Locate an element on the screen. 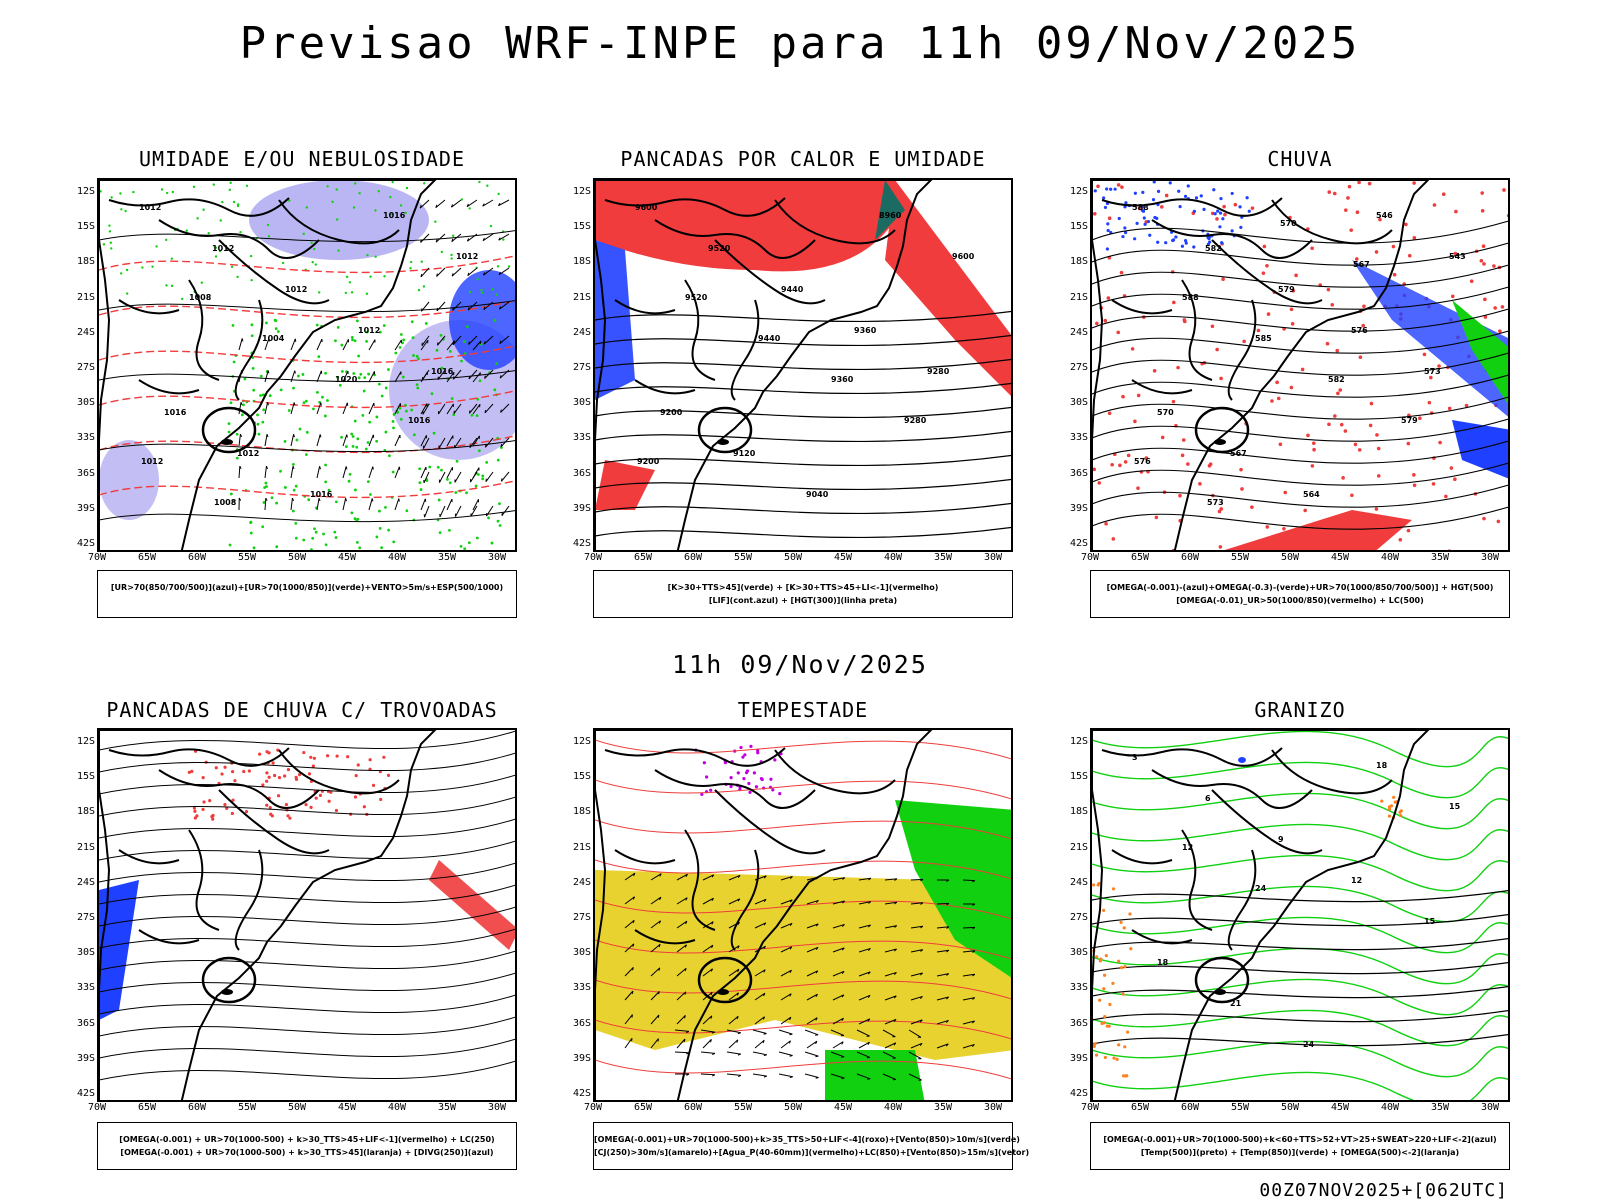 This screenshot has width=1600, height=1201. panel-3-lat-label: 21S is located at coordinates (1074, 297).